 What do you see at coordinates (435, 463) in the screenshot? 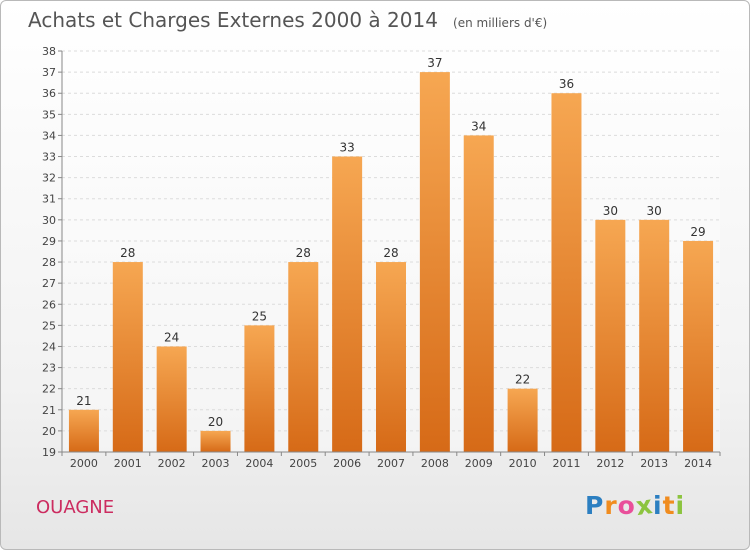
I see `x-tick-label: 2008` at bounding box center [435, 463].